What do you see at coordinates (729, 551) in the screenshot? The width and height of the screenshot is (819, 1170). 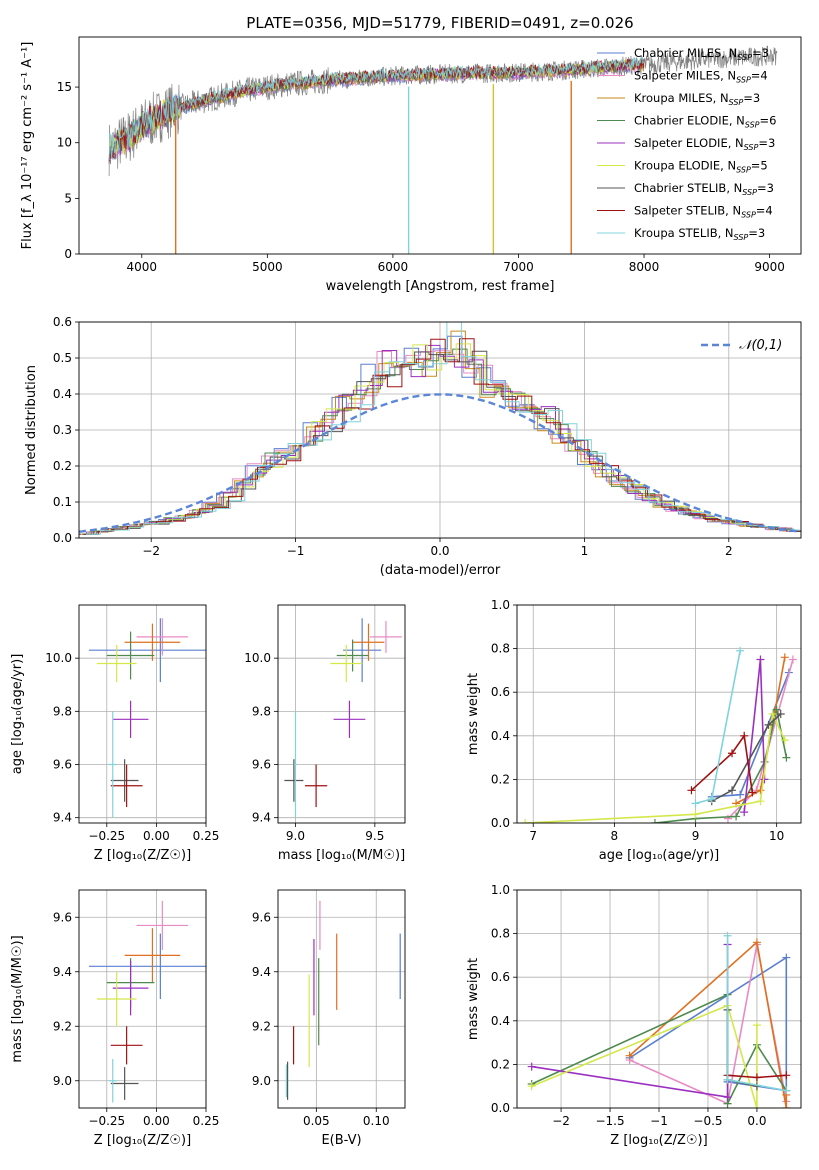 I see `x-tick-label: 2` at bounding box center [729, 551].